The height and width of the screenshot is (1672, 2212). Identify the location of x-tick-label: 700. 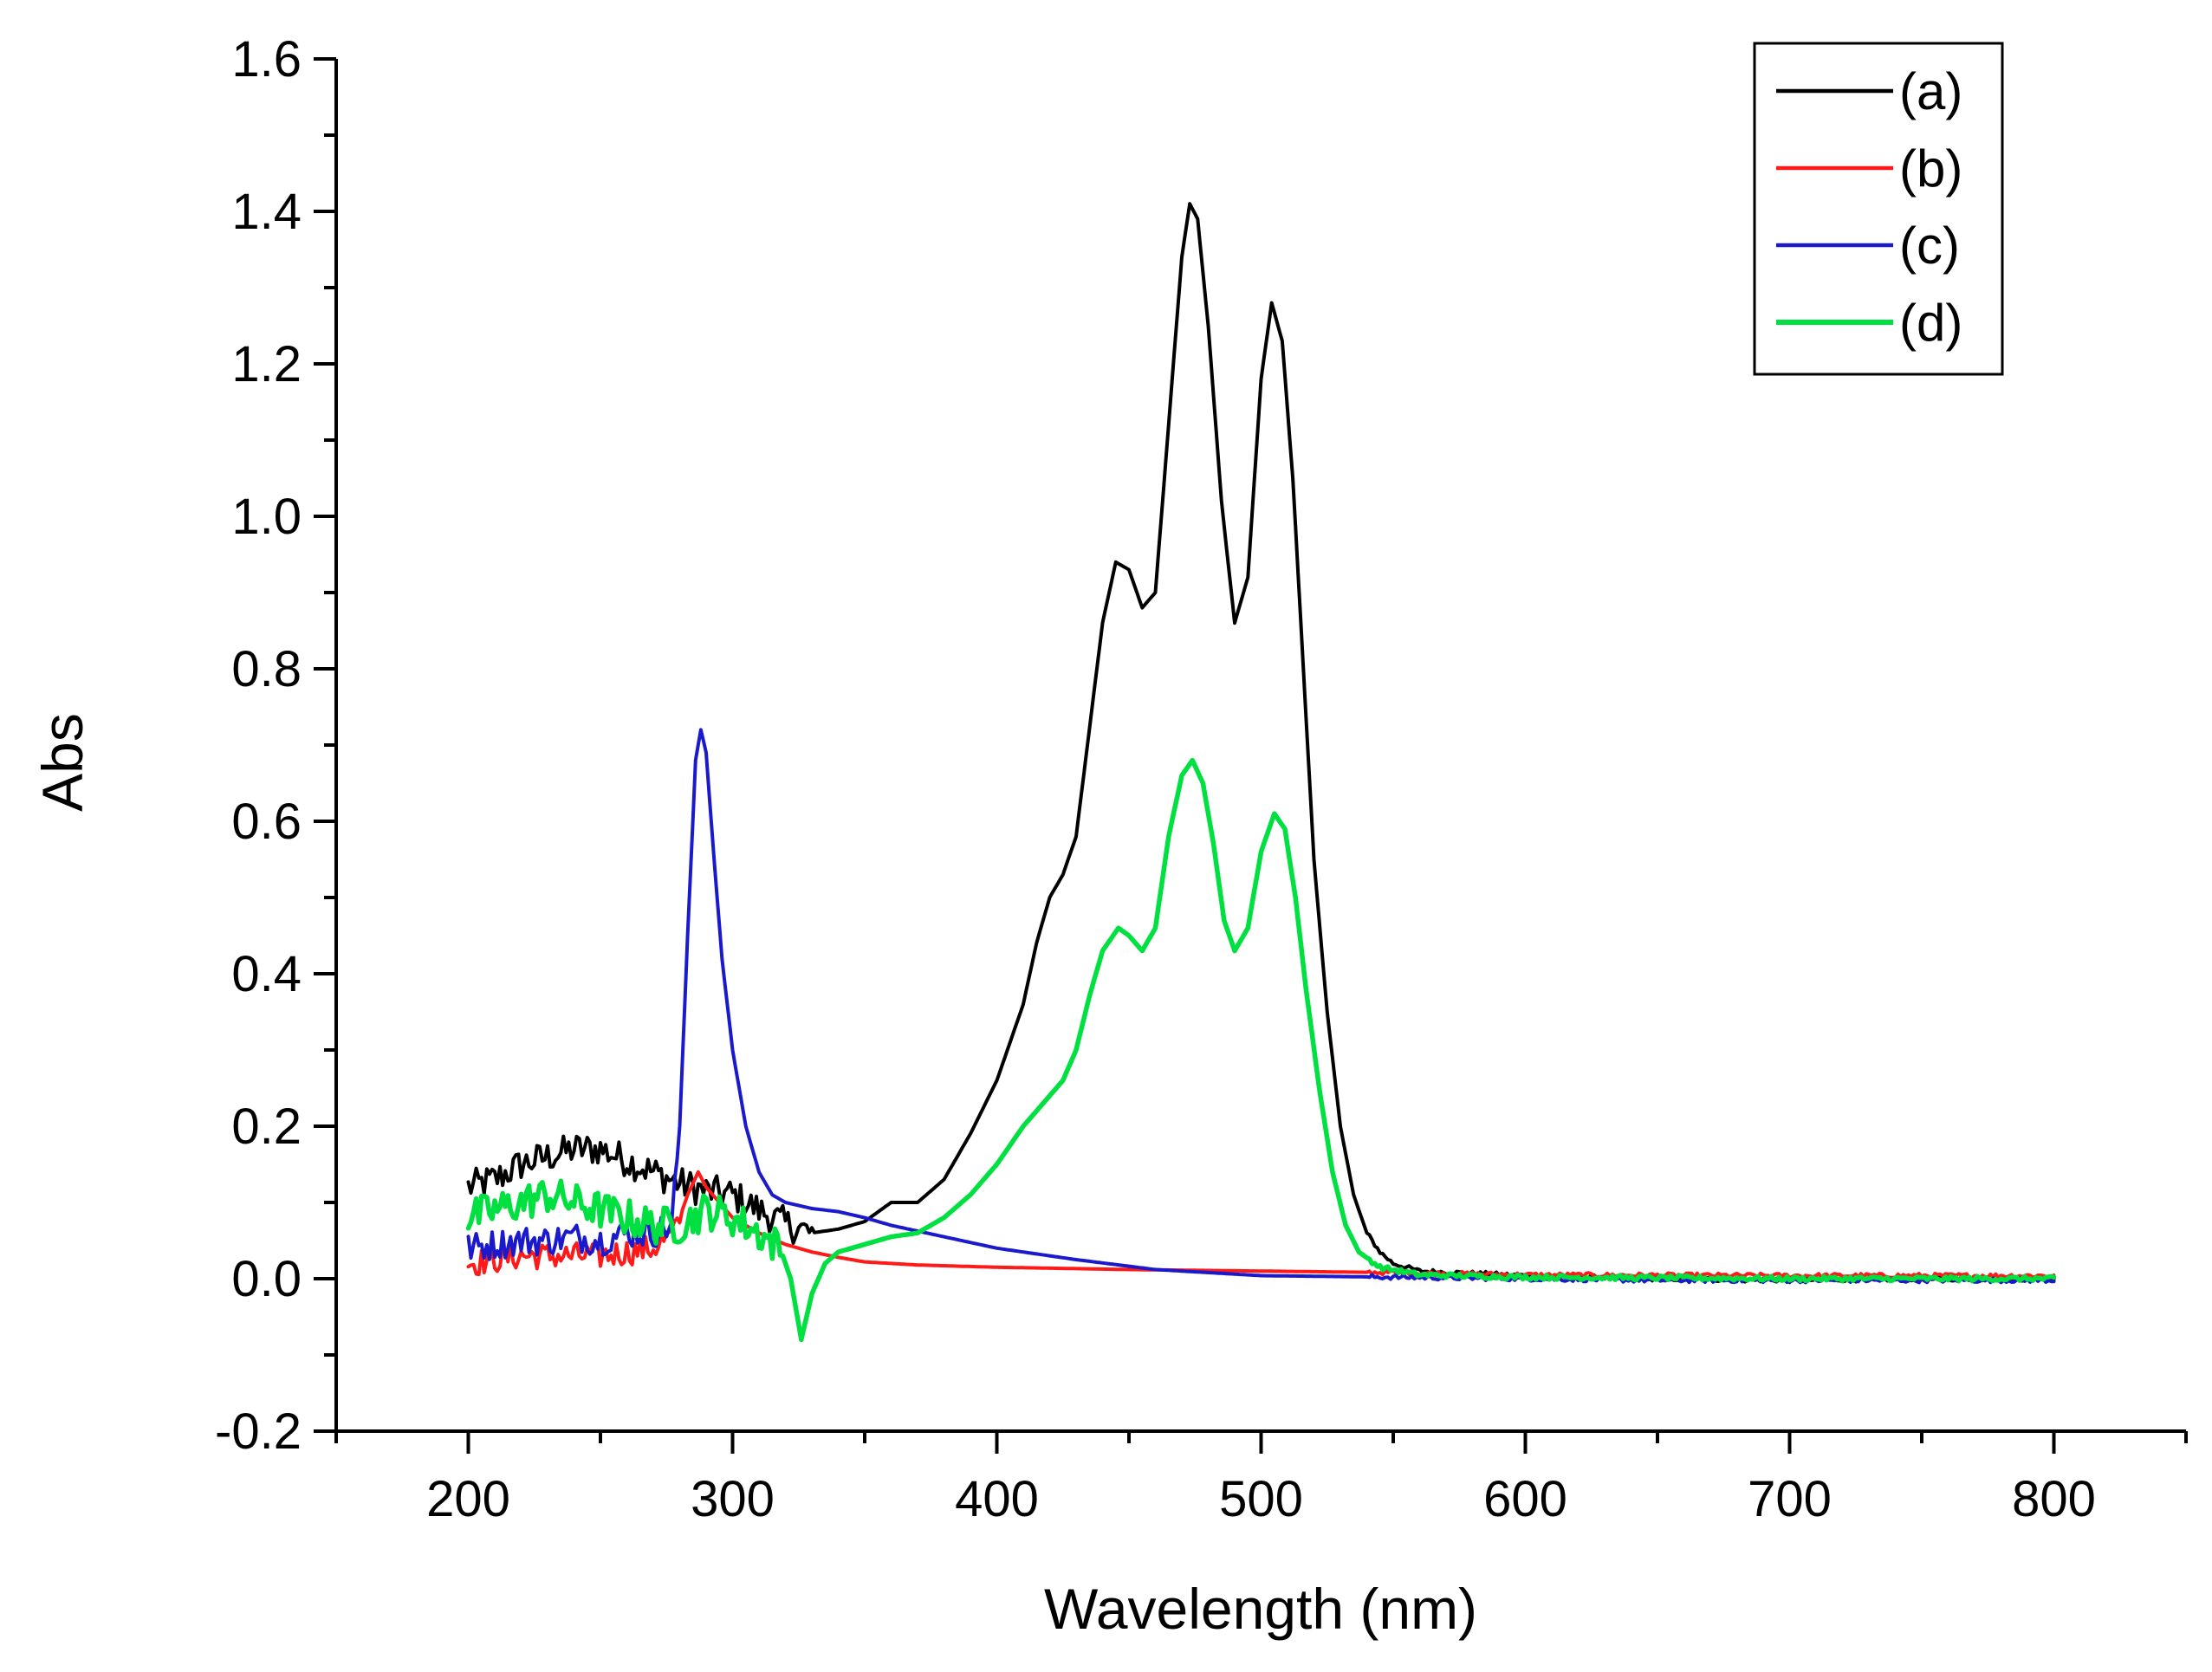
(1790, 1499).